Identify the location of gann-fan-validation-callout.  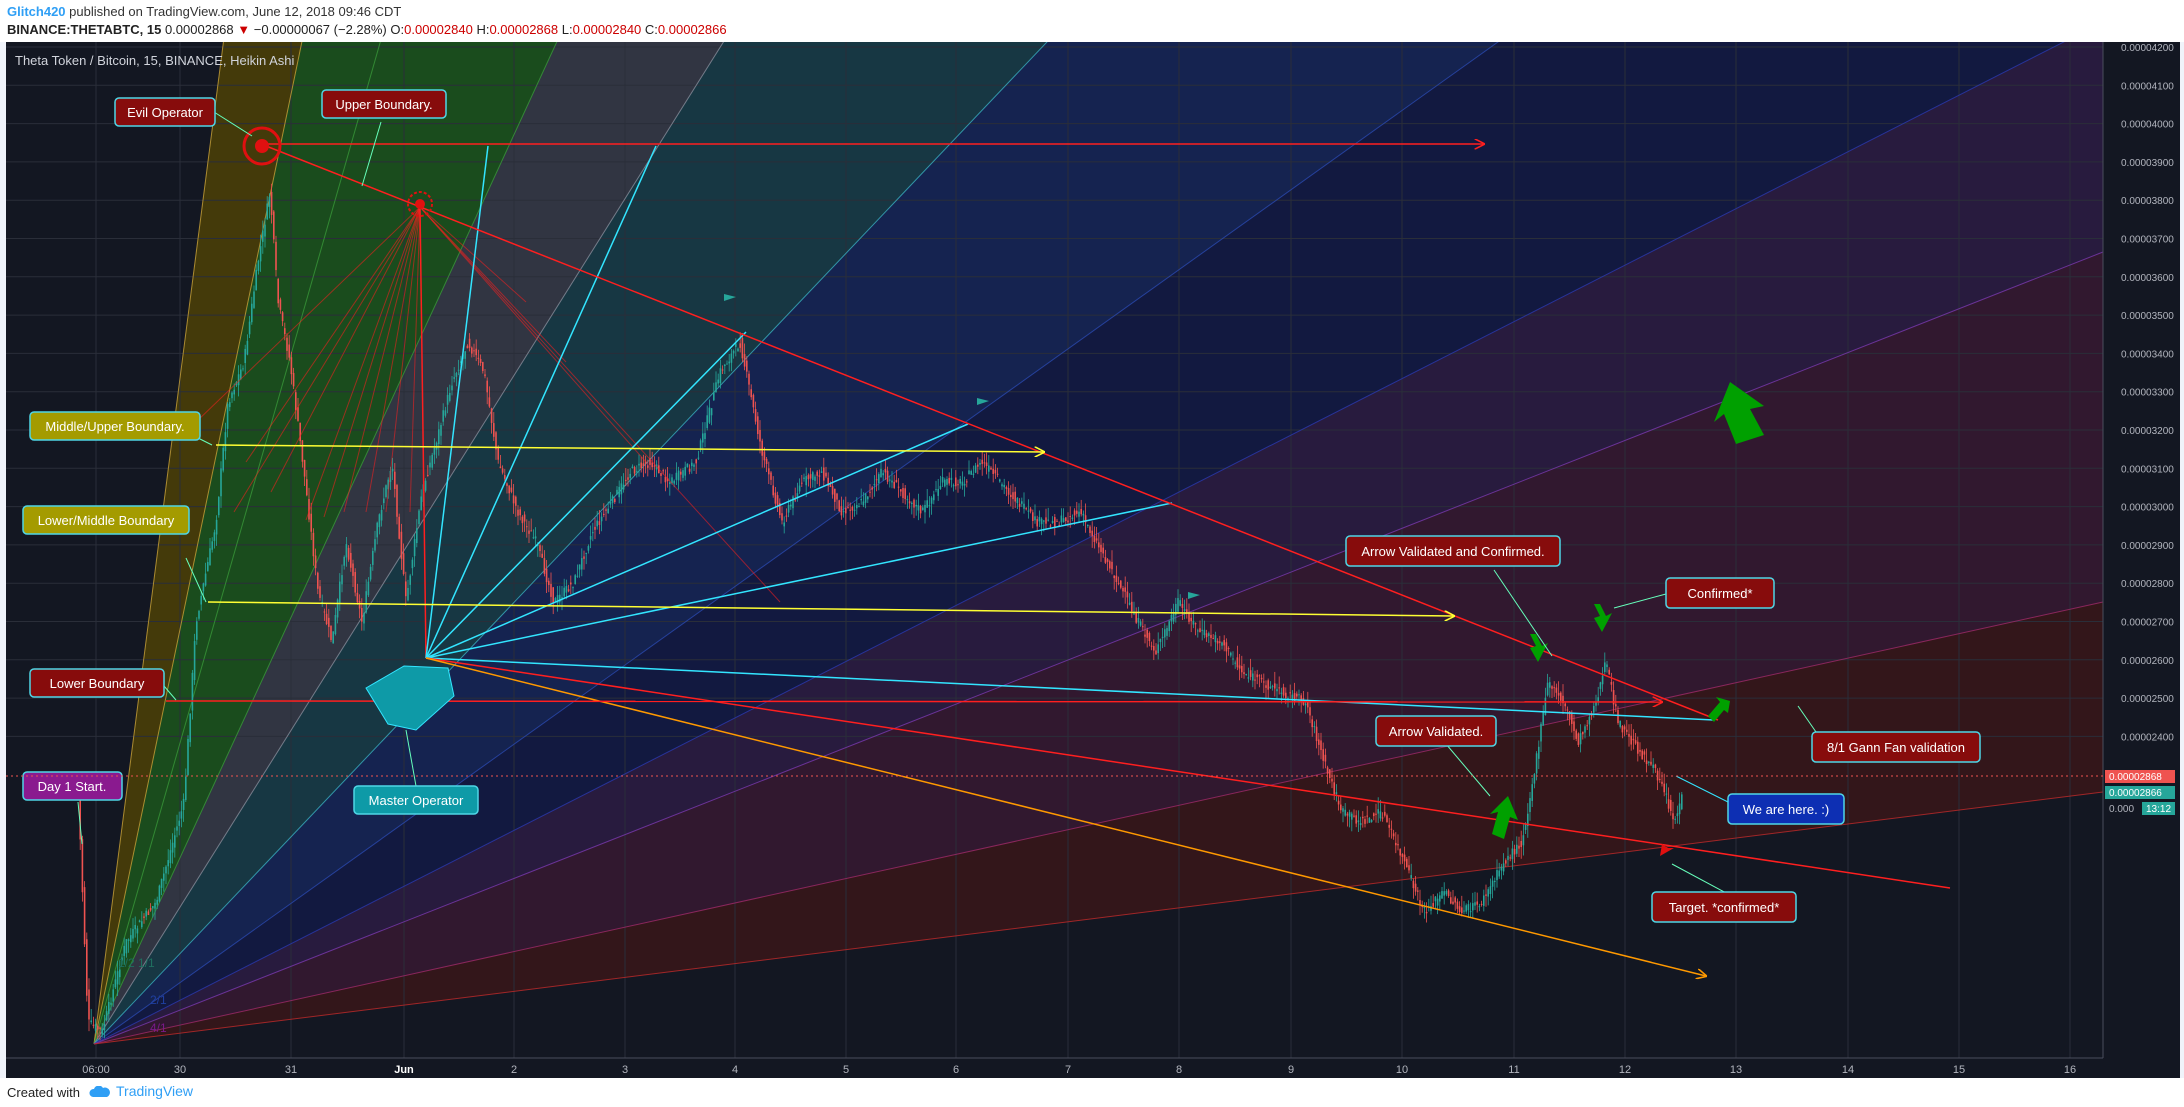
(1896, 747).